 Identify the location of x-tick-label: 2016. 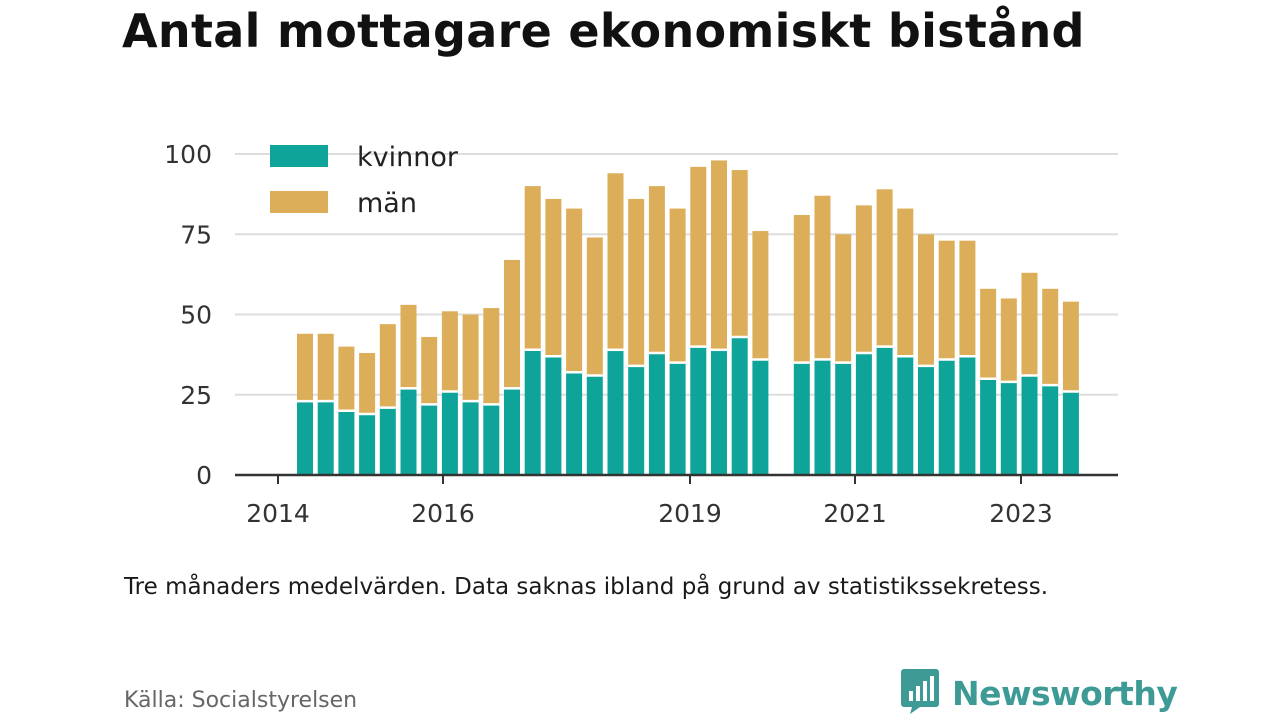
(443, 513).